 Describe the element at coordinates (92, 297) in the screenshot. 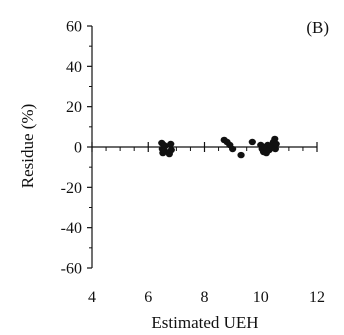

I see `x-tick-label: 4` at that location.